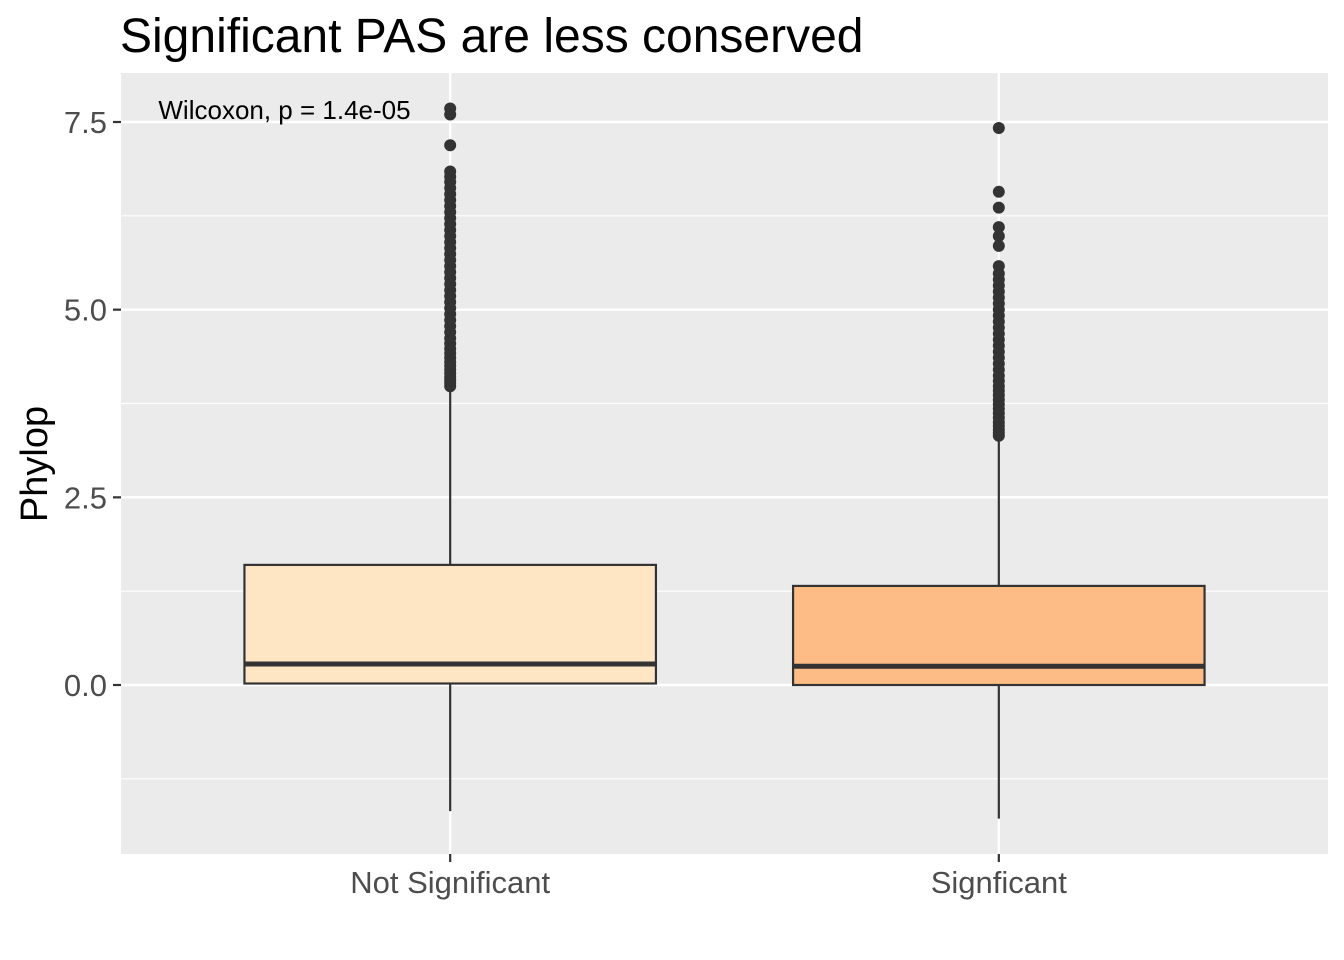  I want to click on wilcoxon-annotation: Wilcoxon, p = 1.4e-05, so click(284, 110).